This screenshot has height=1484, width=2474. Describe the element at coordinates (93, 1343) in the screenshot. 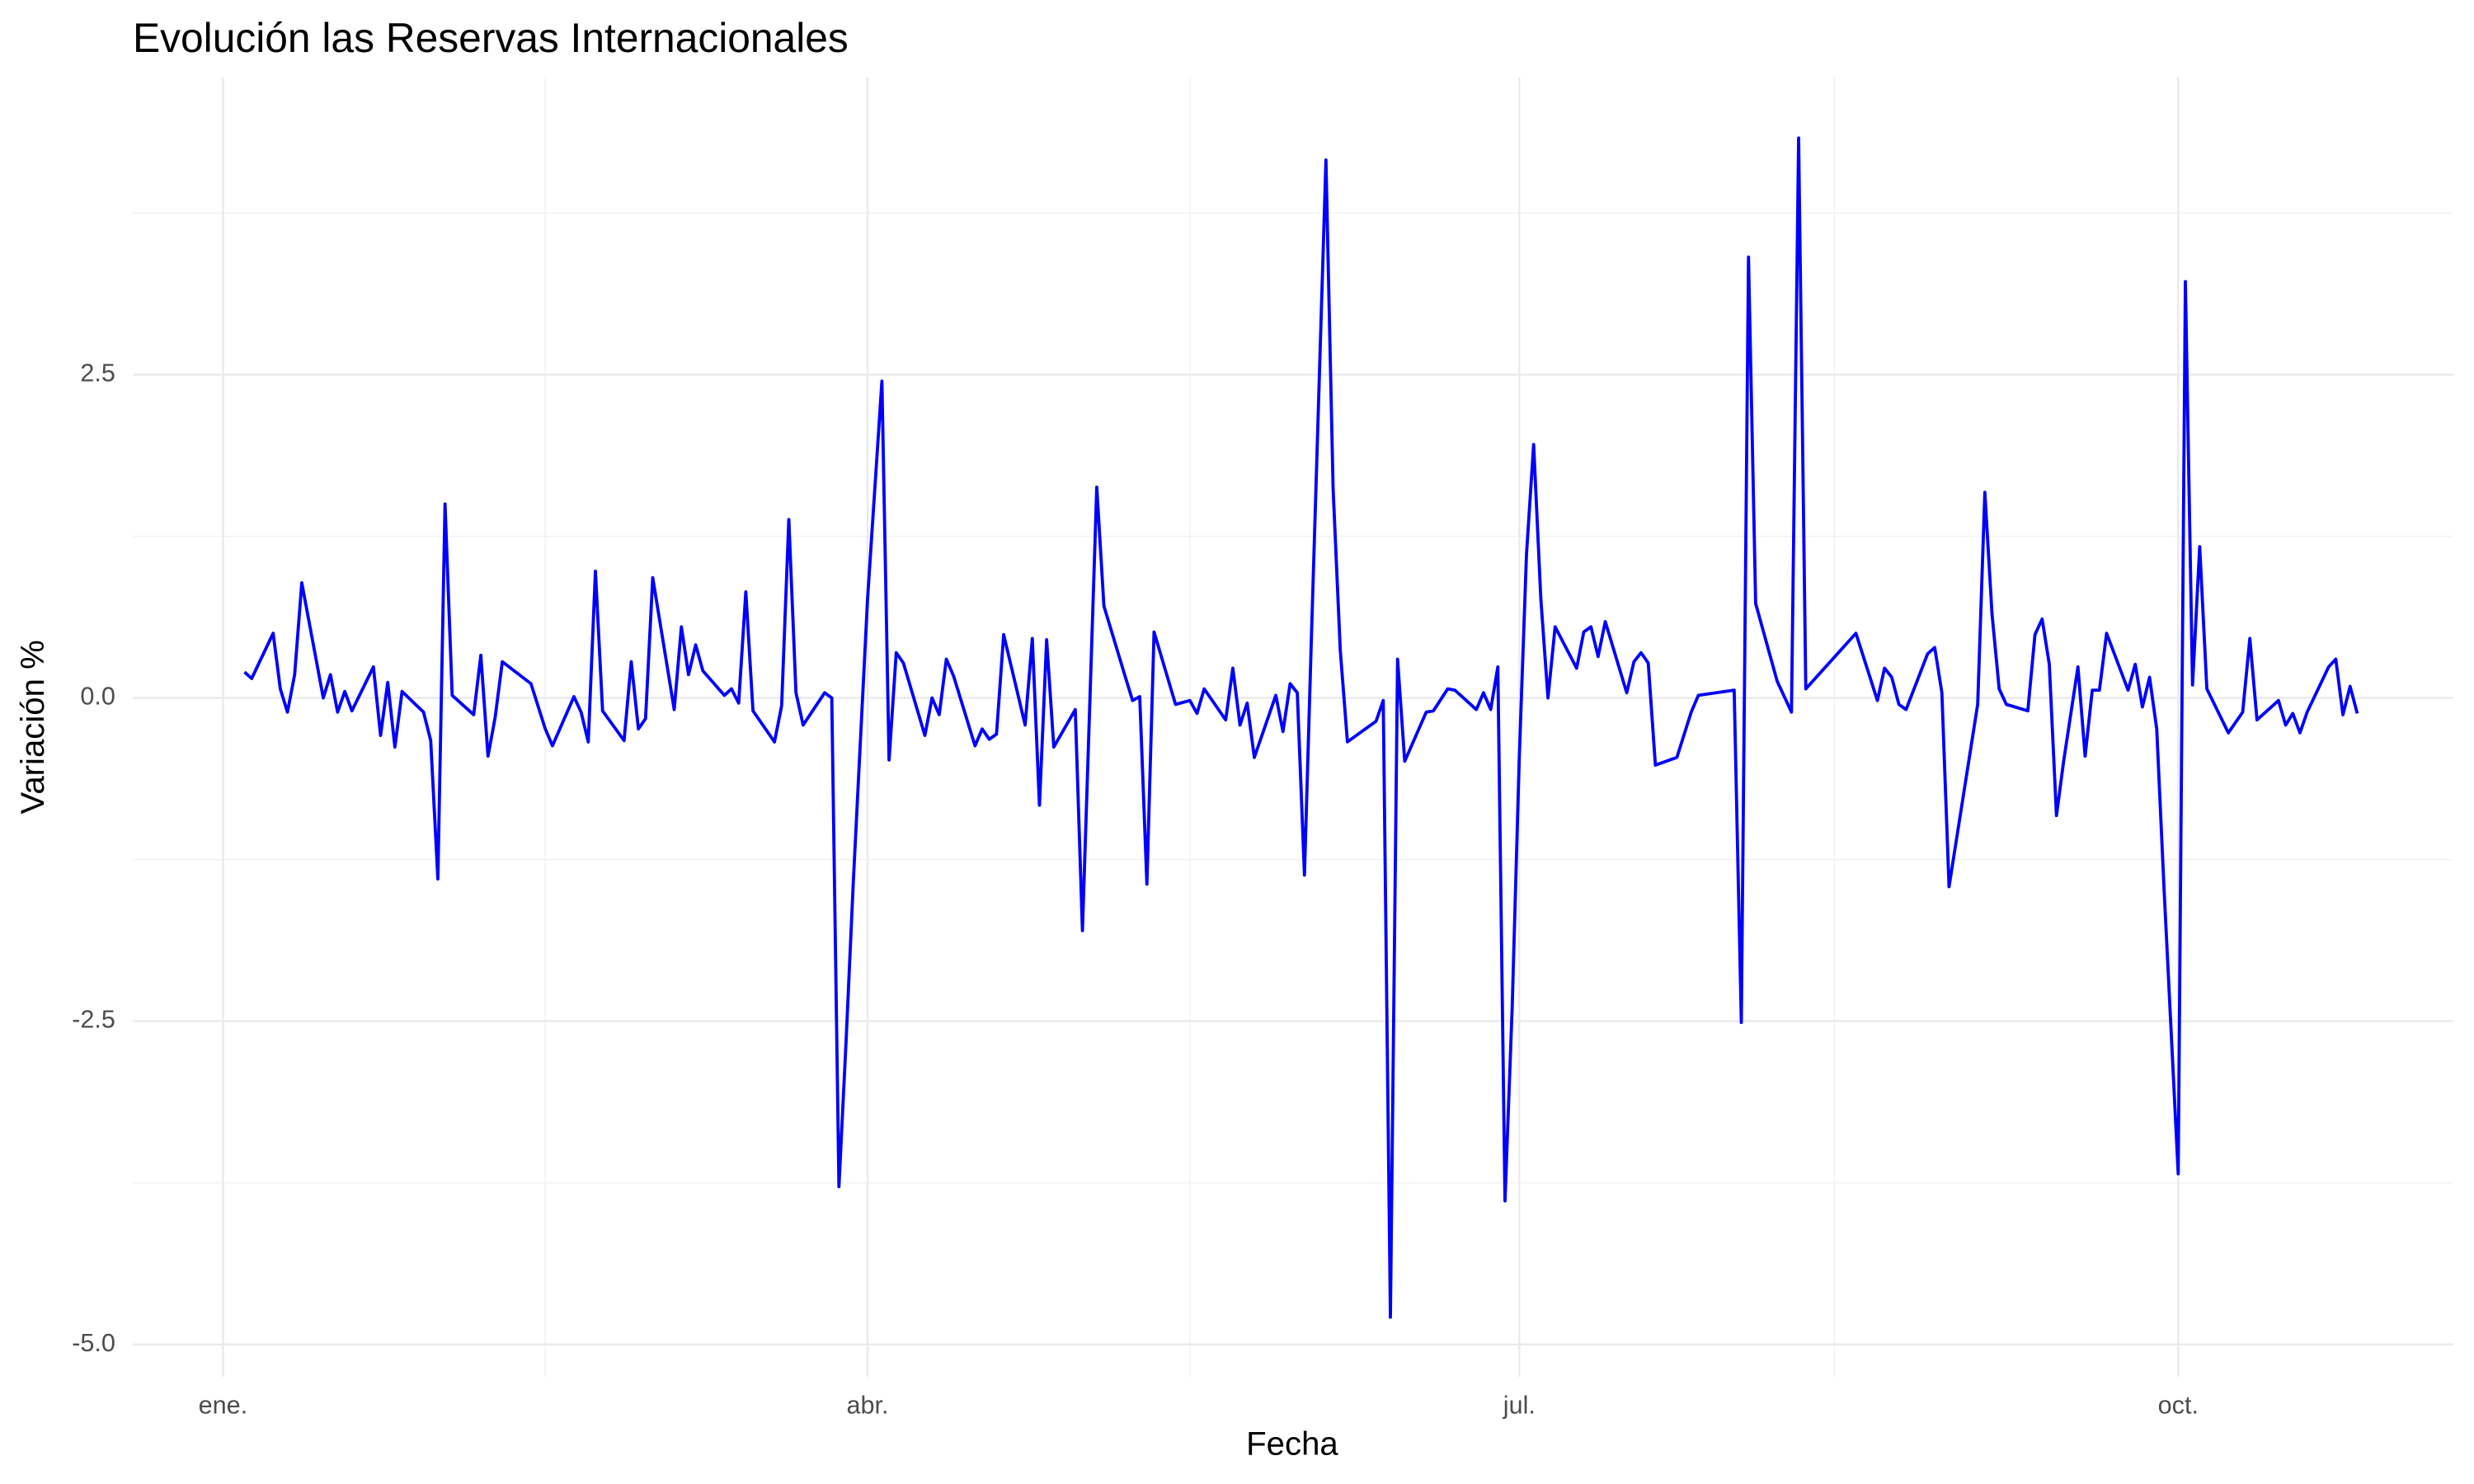

I see `y-tick-label: -5.0` at that location.